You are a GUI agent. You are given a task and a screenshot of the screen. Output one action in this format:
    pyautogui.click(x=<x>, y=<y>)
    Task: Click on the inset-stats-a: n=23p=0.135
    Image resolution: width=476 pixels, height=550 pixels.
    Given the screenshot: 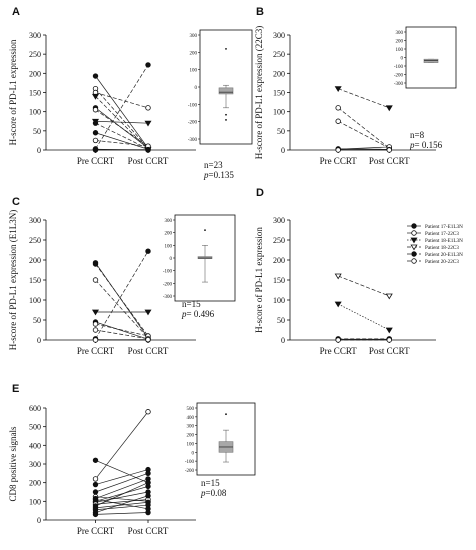 What is the action you would take?
    pyautogui.click(x=218, y=170)
    